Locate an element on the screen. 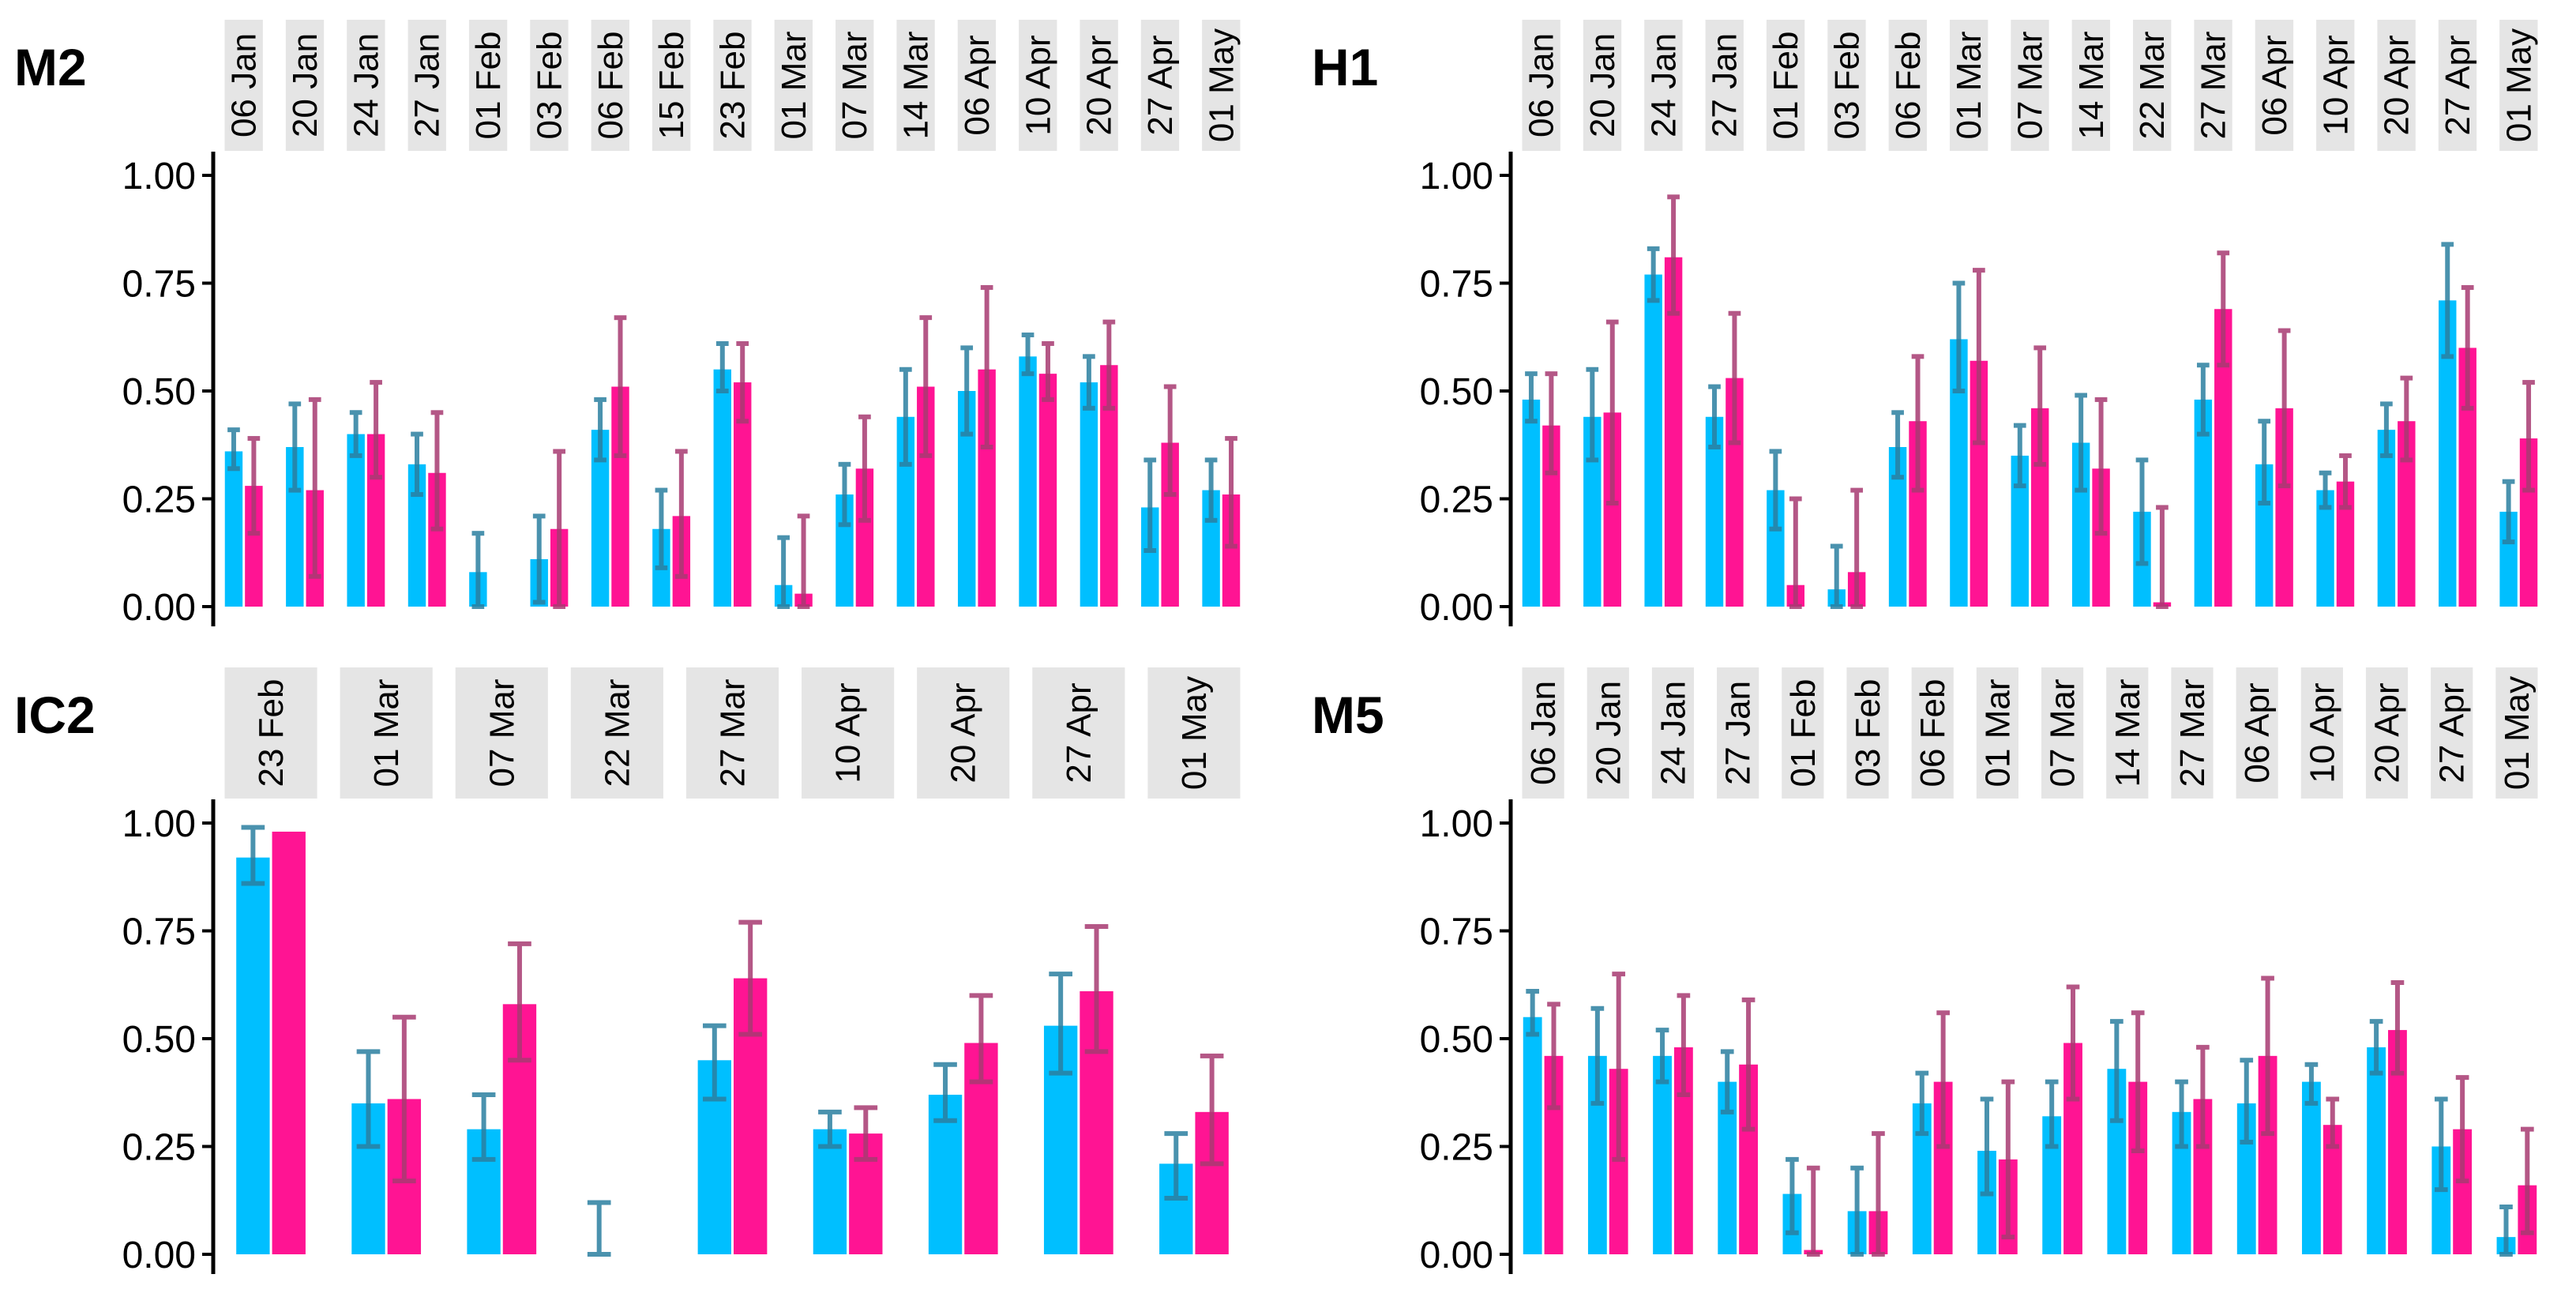  facet-strip-label: 14 Mar is located at coordinates (2127, 733).